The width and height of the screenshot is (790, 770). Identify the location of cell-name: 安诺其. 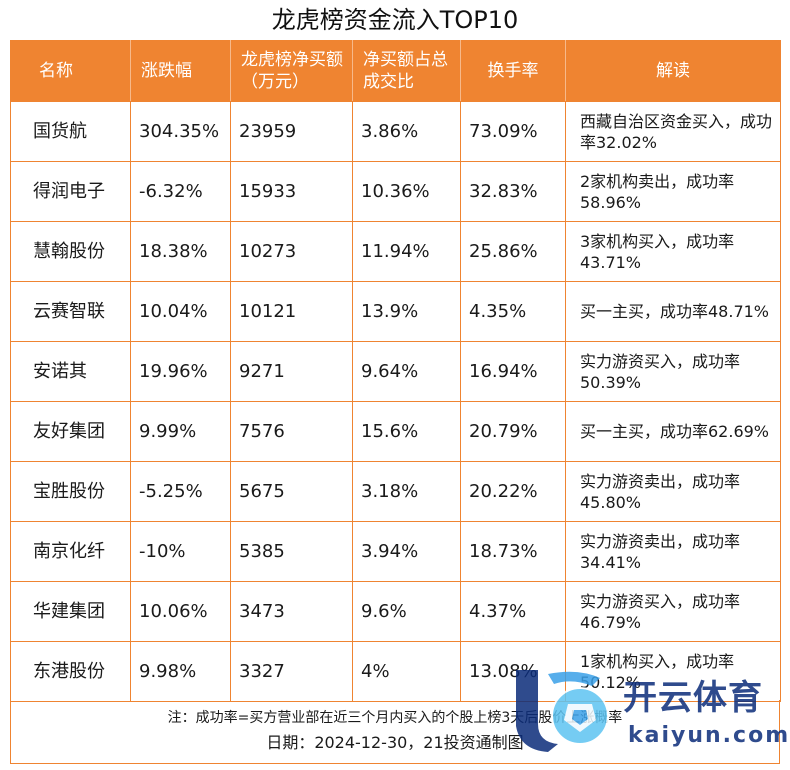
(70, 371).